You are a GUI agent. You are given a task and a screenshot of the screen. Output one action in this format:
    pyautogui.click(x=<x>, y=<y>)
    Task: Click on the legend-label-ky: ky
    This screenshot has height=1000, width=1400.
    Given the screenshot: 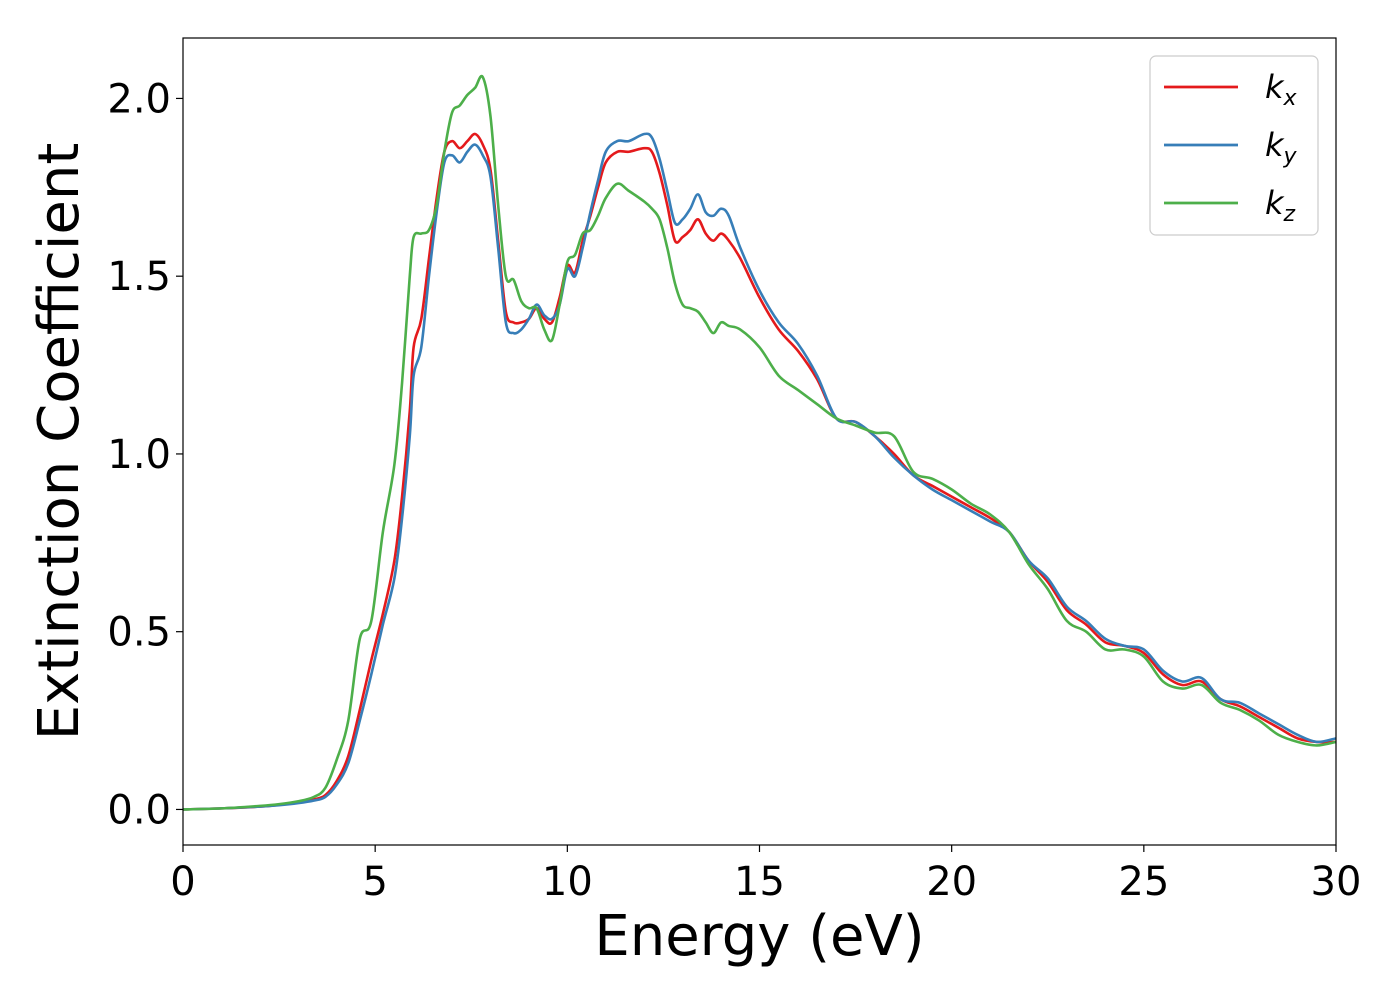 What is the action you would take?
    pyautogui.click(x=1281, y=147)
    